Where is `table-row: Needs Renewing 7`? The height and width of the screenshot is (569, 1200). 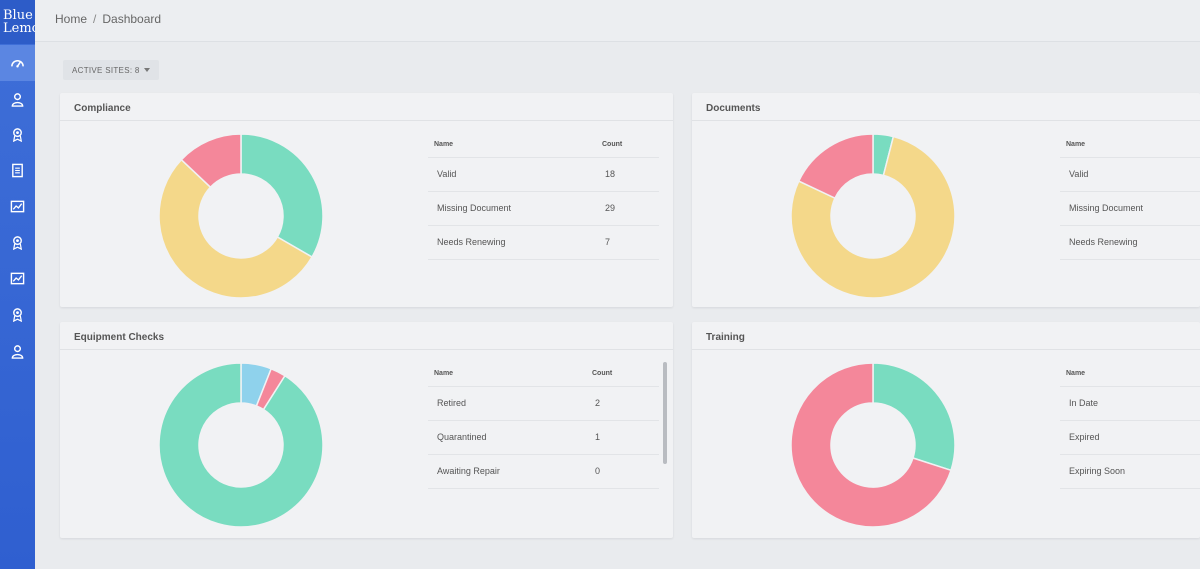
table-row: Needs Renewing 7 is located at coordinates (543, 242).